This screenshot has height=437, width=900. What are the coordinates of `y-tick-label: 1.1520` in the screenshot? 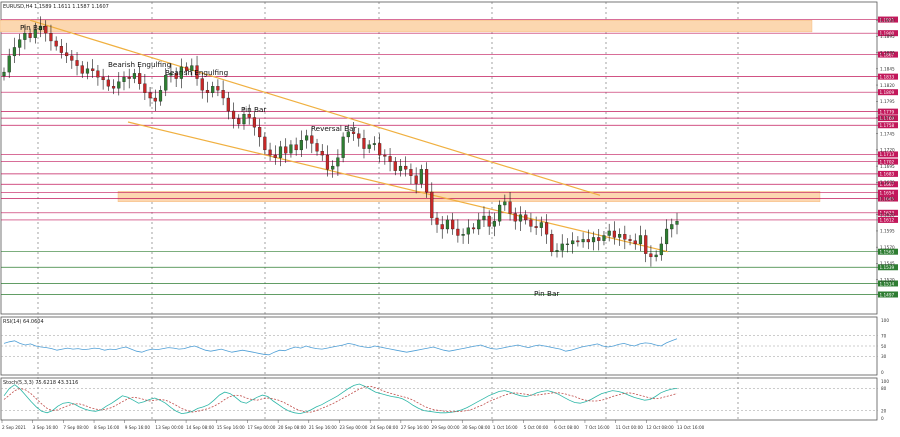 It's located at (887, 279).